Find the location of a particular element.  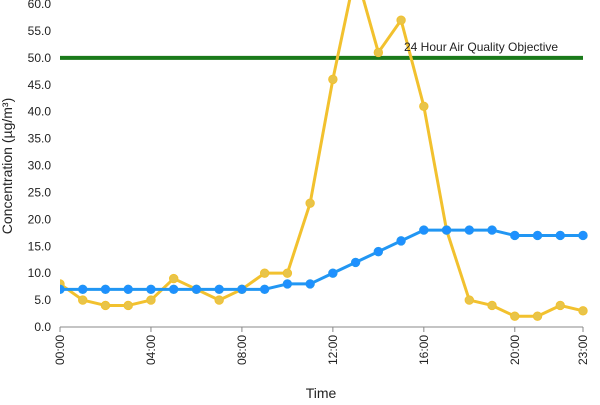

y-tick-label: 0.0 is located at coordinates (42, 327).